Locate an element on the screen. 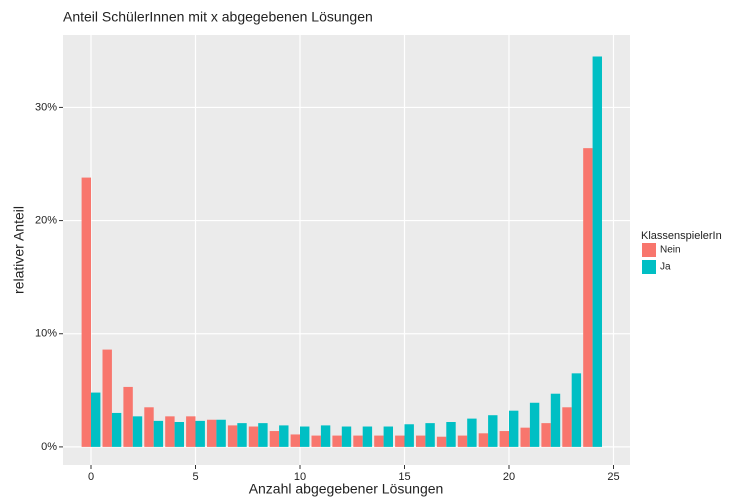  x-tick-label: 15 is located at coordinates (404, 477).